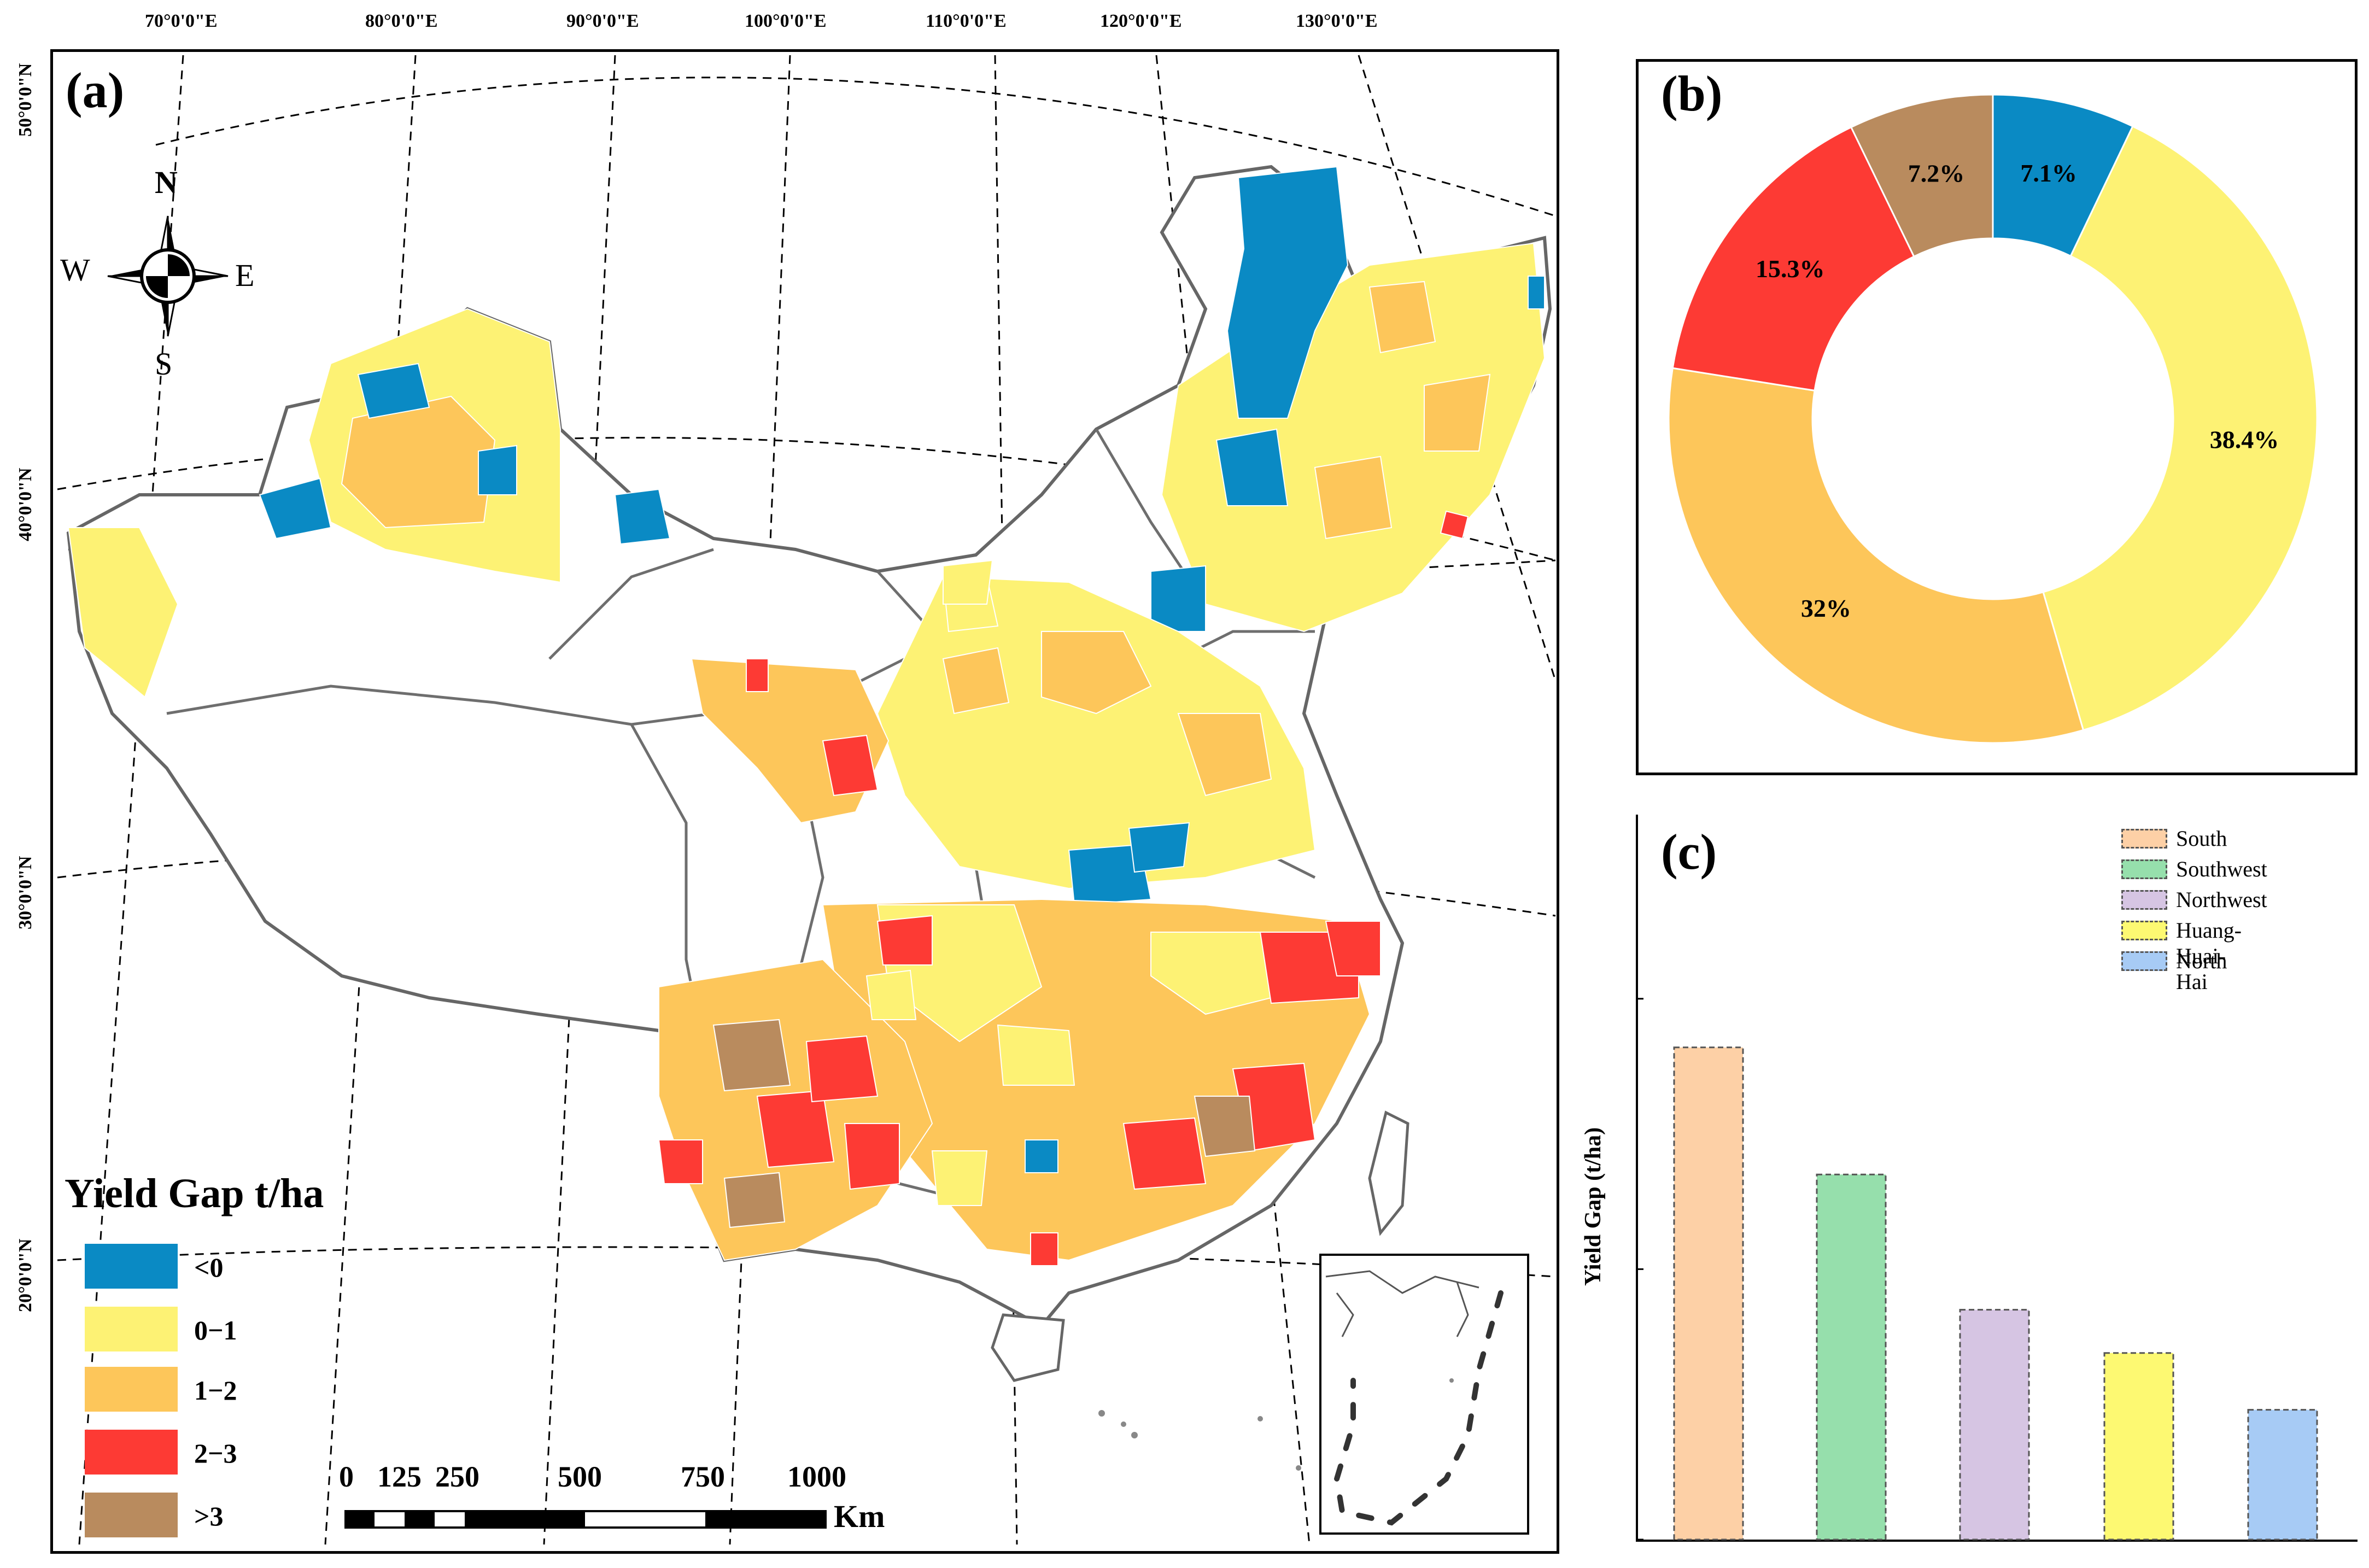 Image resolution: width=2369 pixels, height=1568 pixels. Describe the element at coordinates (399, 1476) in the screenshot. I see `scale-tick-125: 125` at that location.